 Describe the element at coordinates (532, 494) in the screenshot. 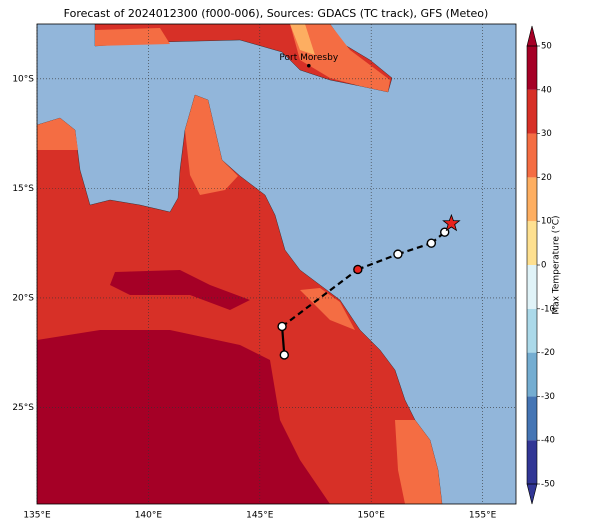

I see `colorbar-extend-low` at that location.